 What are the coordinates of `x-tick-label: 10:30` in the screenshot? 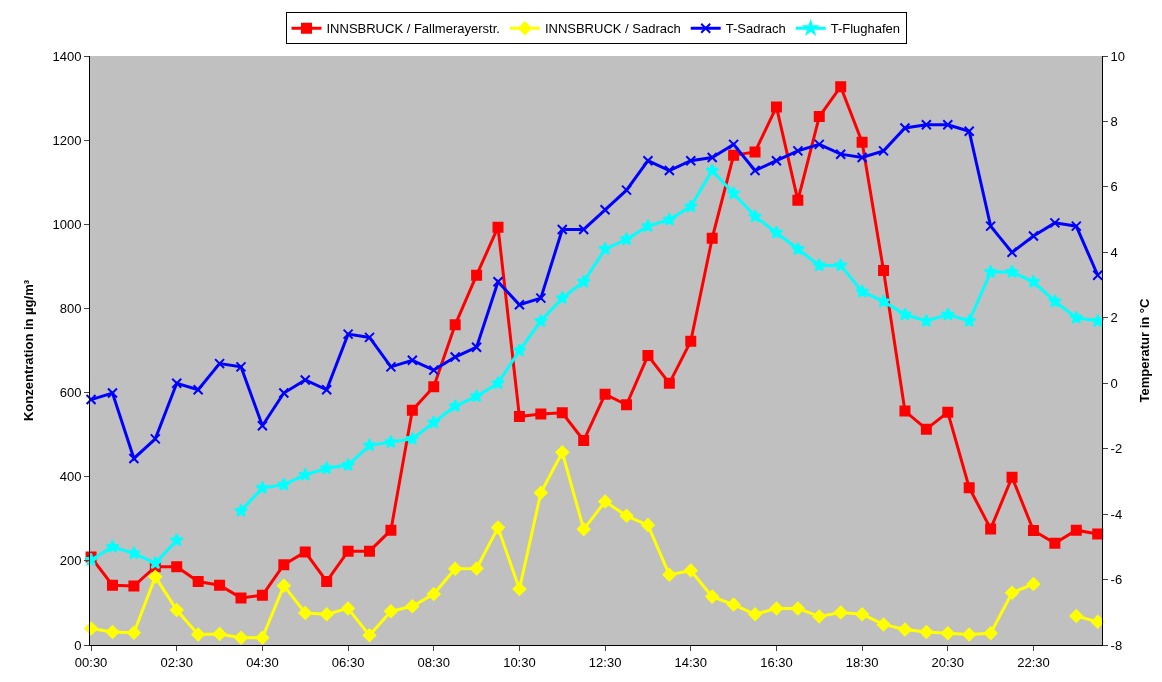 It's located at (519, 662).